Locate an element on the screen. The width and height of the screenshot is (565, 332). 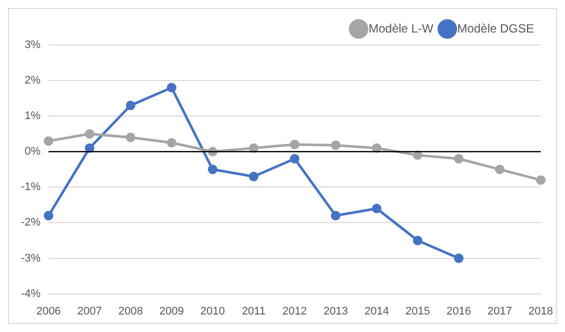
y-tick-label: 1% is located at coordinates (32, 116).